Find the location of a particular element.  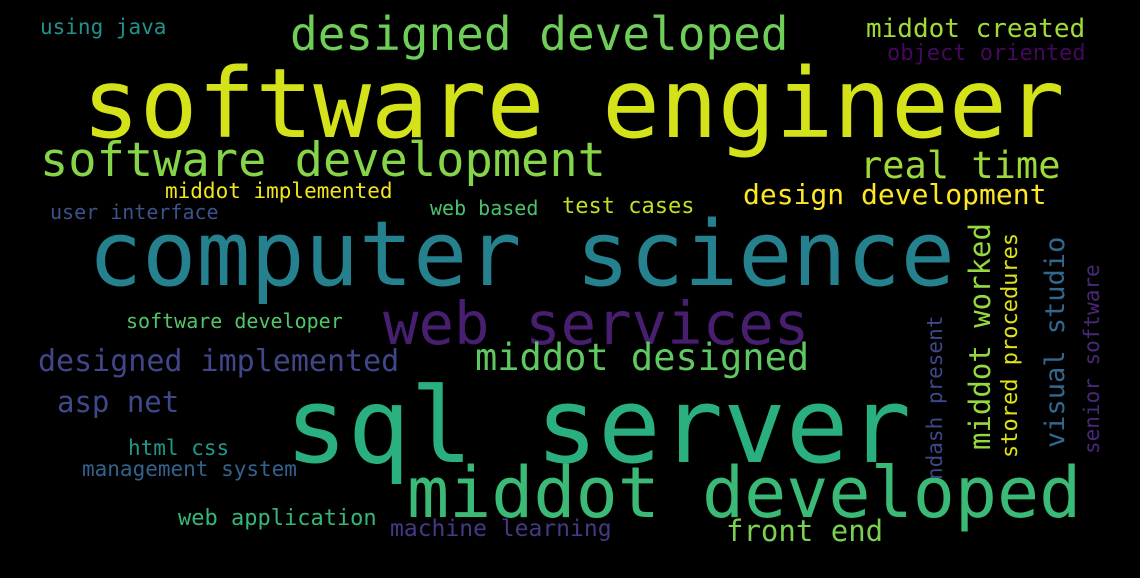

word-senior-software: senior software is located at coordinates (1092, 359).